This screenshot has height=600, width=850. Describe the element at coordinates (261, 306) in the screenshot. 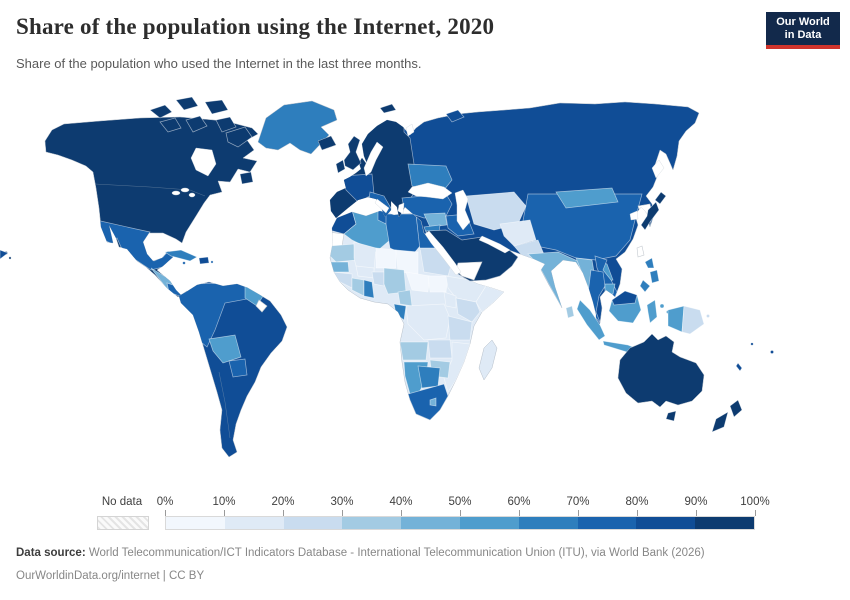

I see `country-french-guiana` at that location.